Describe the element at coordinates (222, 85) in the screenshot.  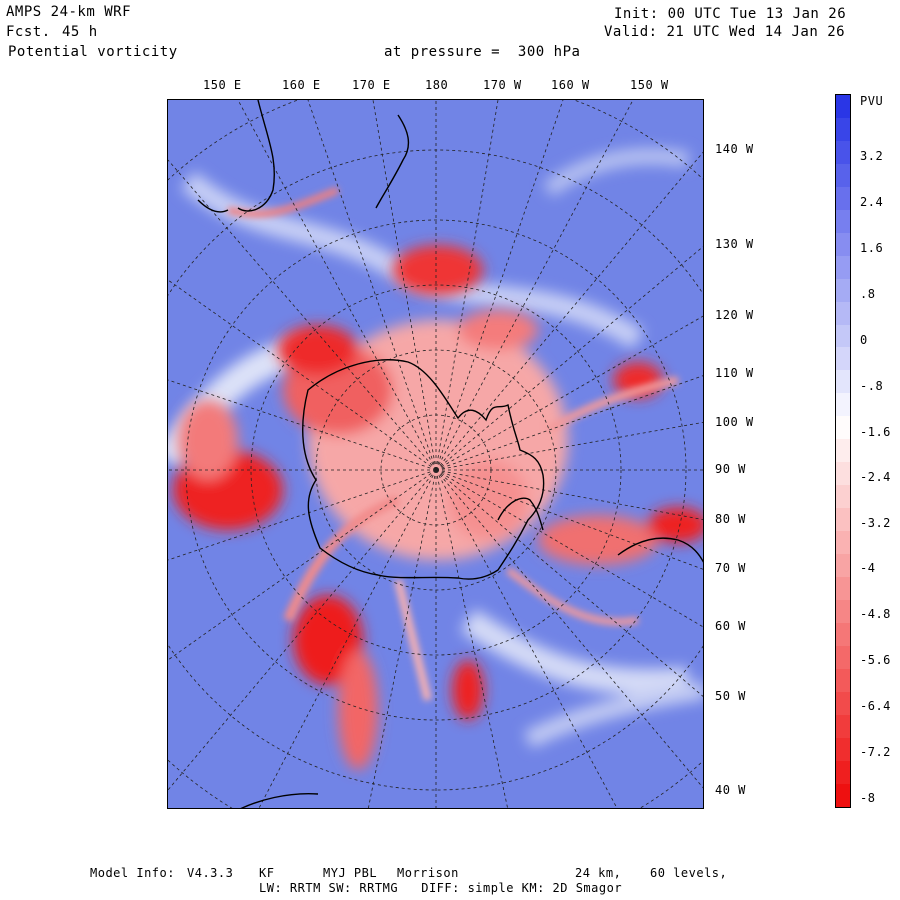
I see `lon-label-150e: 150 E` at that location.